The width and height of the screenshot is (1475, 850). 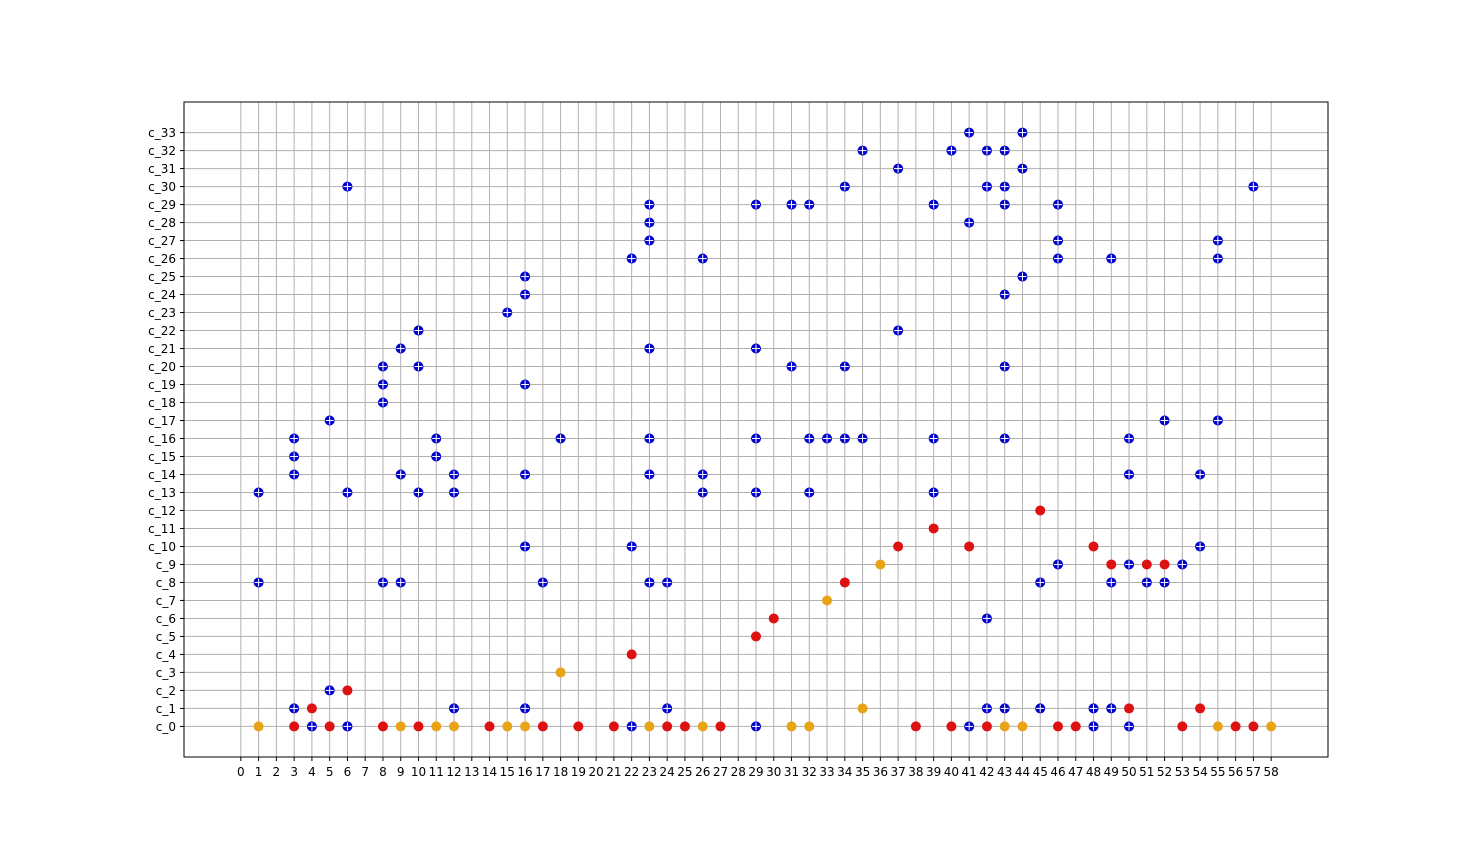 I want to click on y-tick-label: c_11, so click(x=162, y=529).